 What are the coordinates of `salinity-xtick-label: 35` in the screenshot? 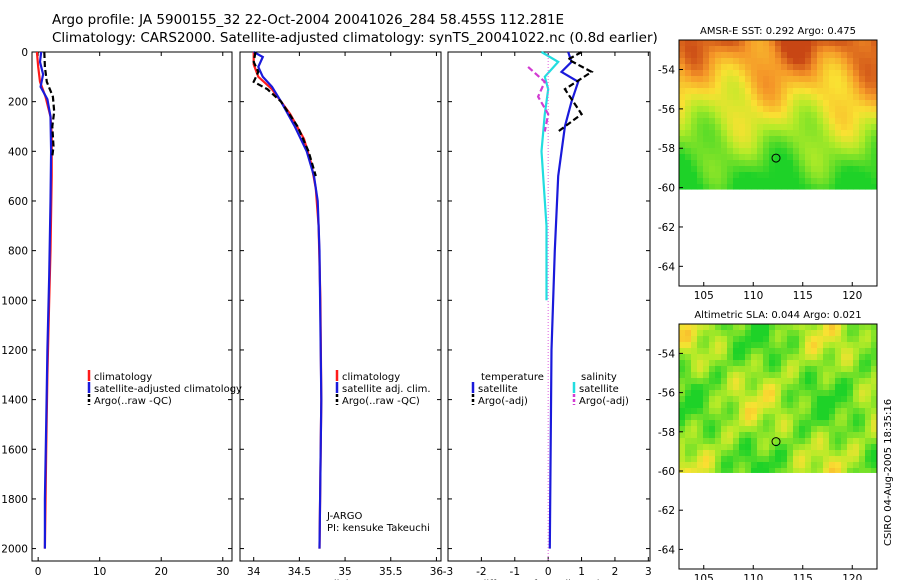 It's located at (344, 572).